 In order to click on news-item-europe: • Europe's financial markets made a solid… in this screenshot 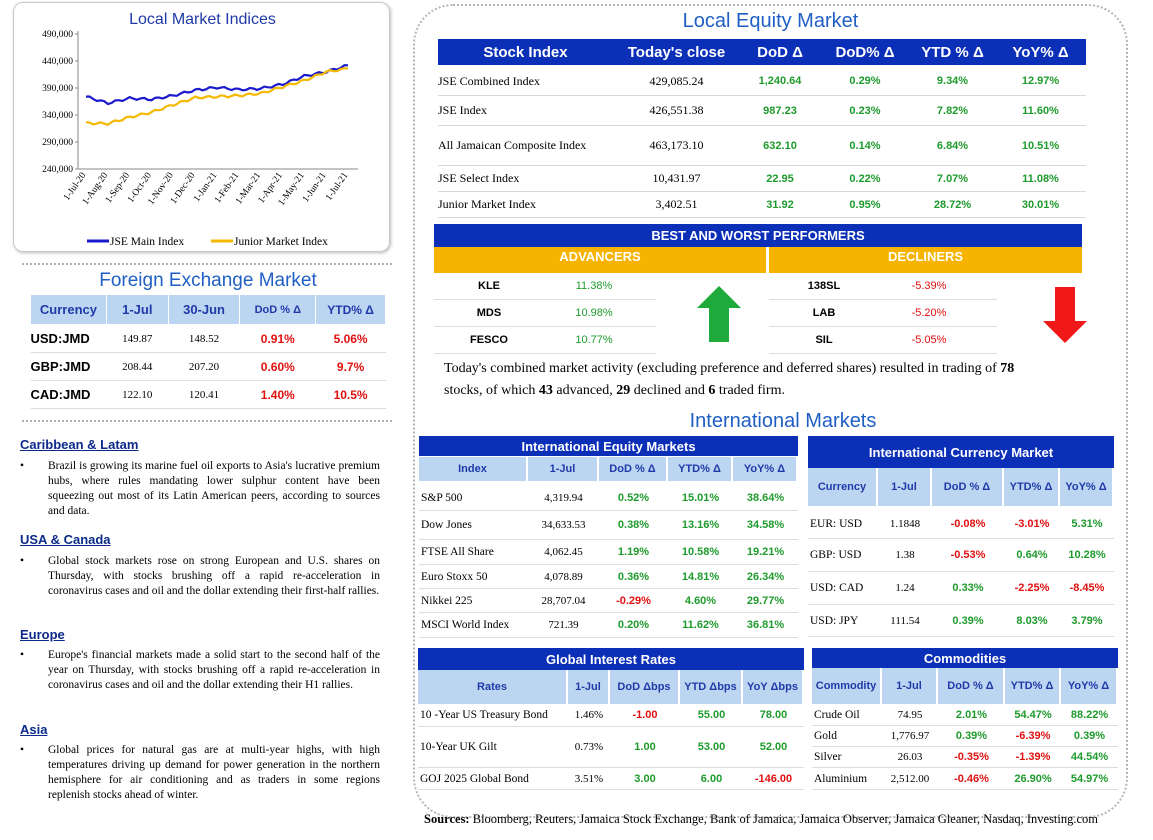, I will do `click(200, 670)`.